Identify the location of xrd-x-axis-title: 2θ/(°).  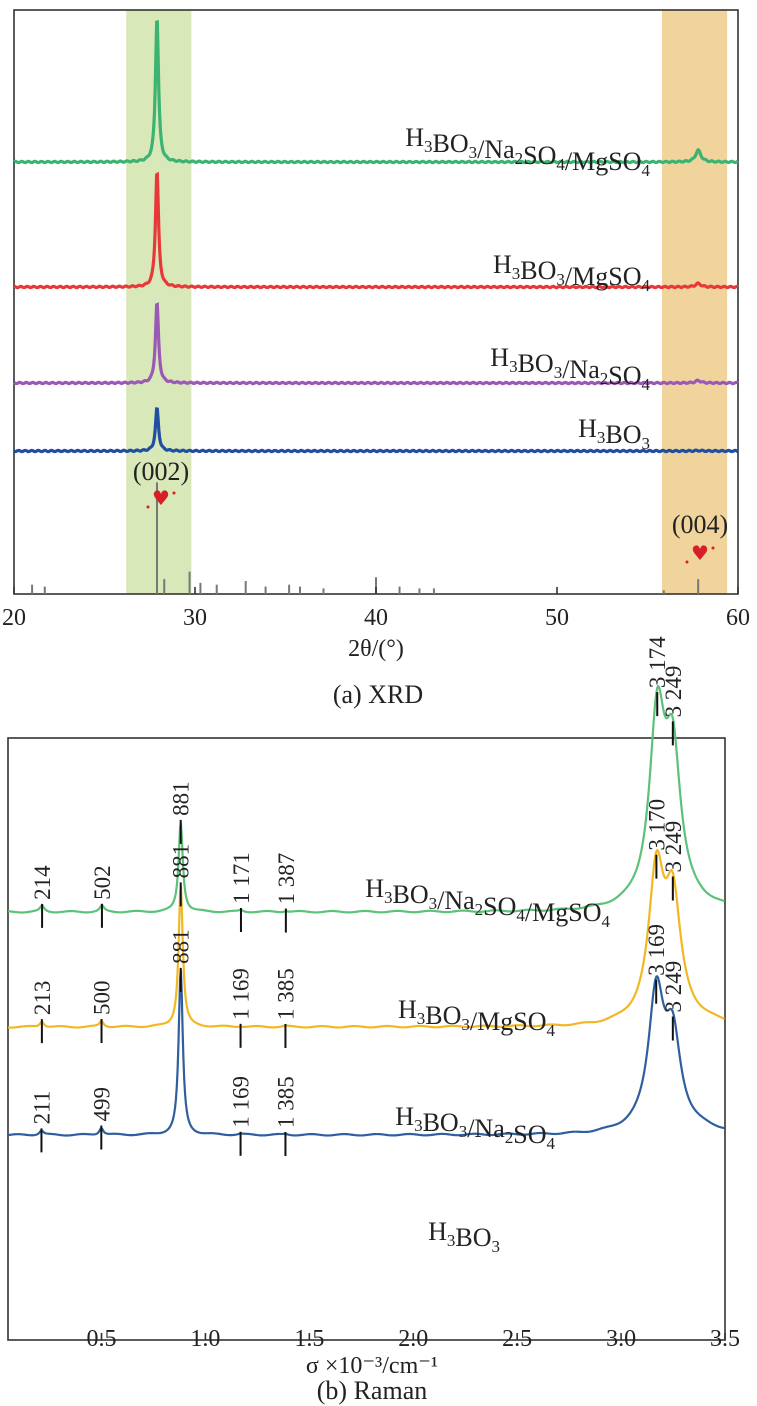
(376, 649).